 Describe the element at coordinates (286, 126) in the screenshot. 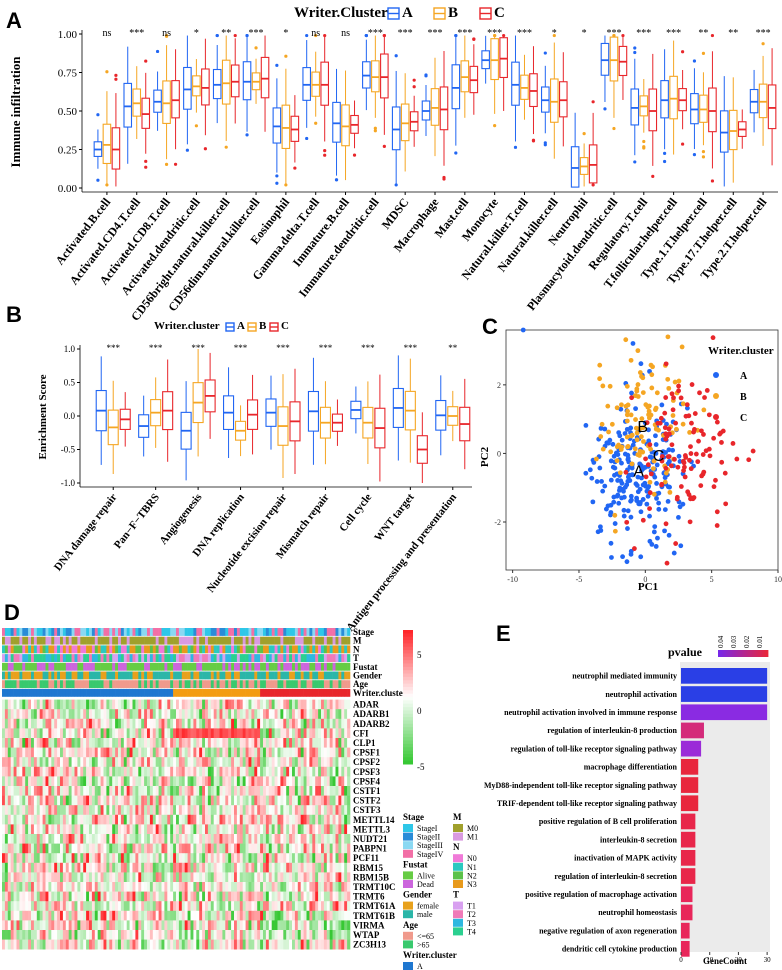

I see `panel-a-box-B-box` at that location.